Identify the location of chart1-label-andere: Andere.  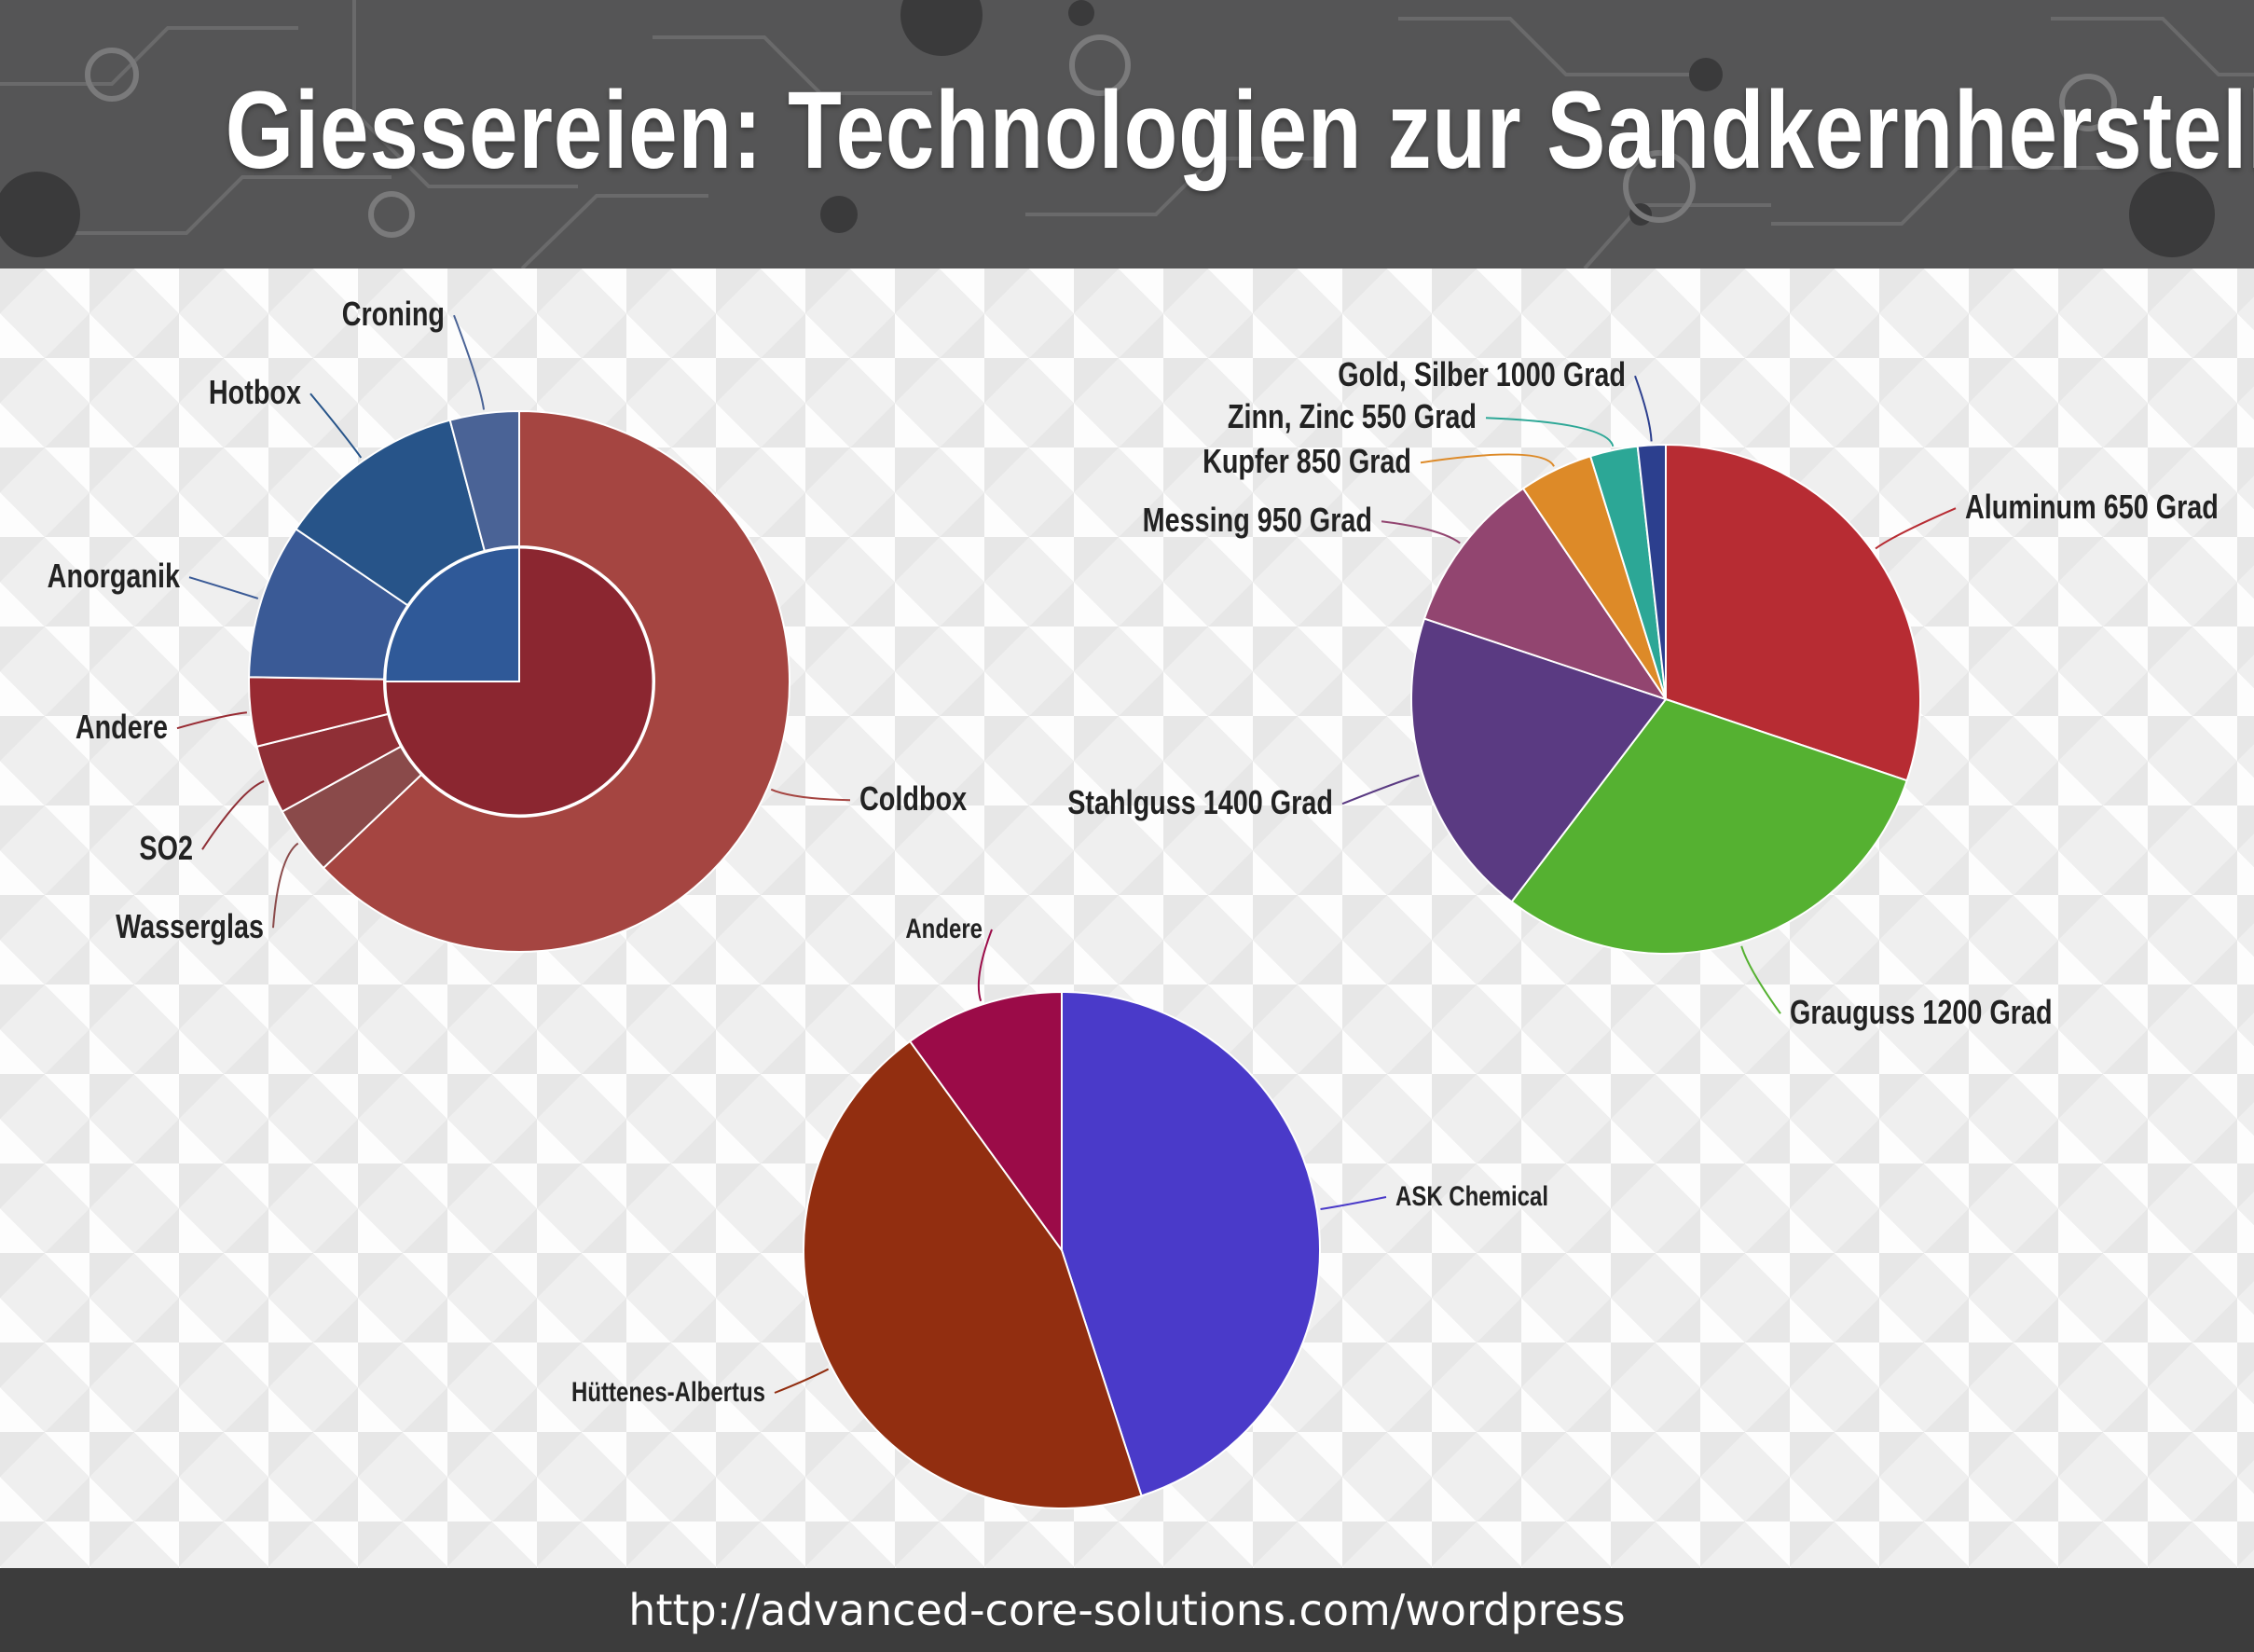
(122, 727).